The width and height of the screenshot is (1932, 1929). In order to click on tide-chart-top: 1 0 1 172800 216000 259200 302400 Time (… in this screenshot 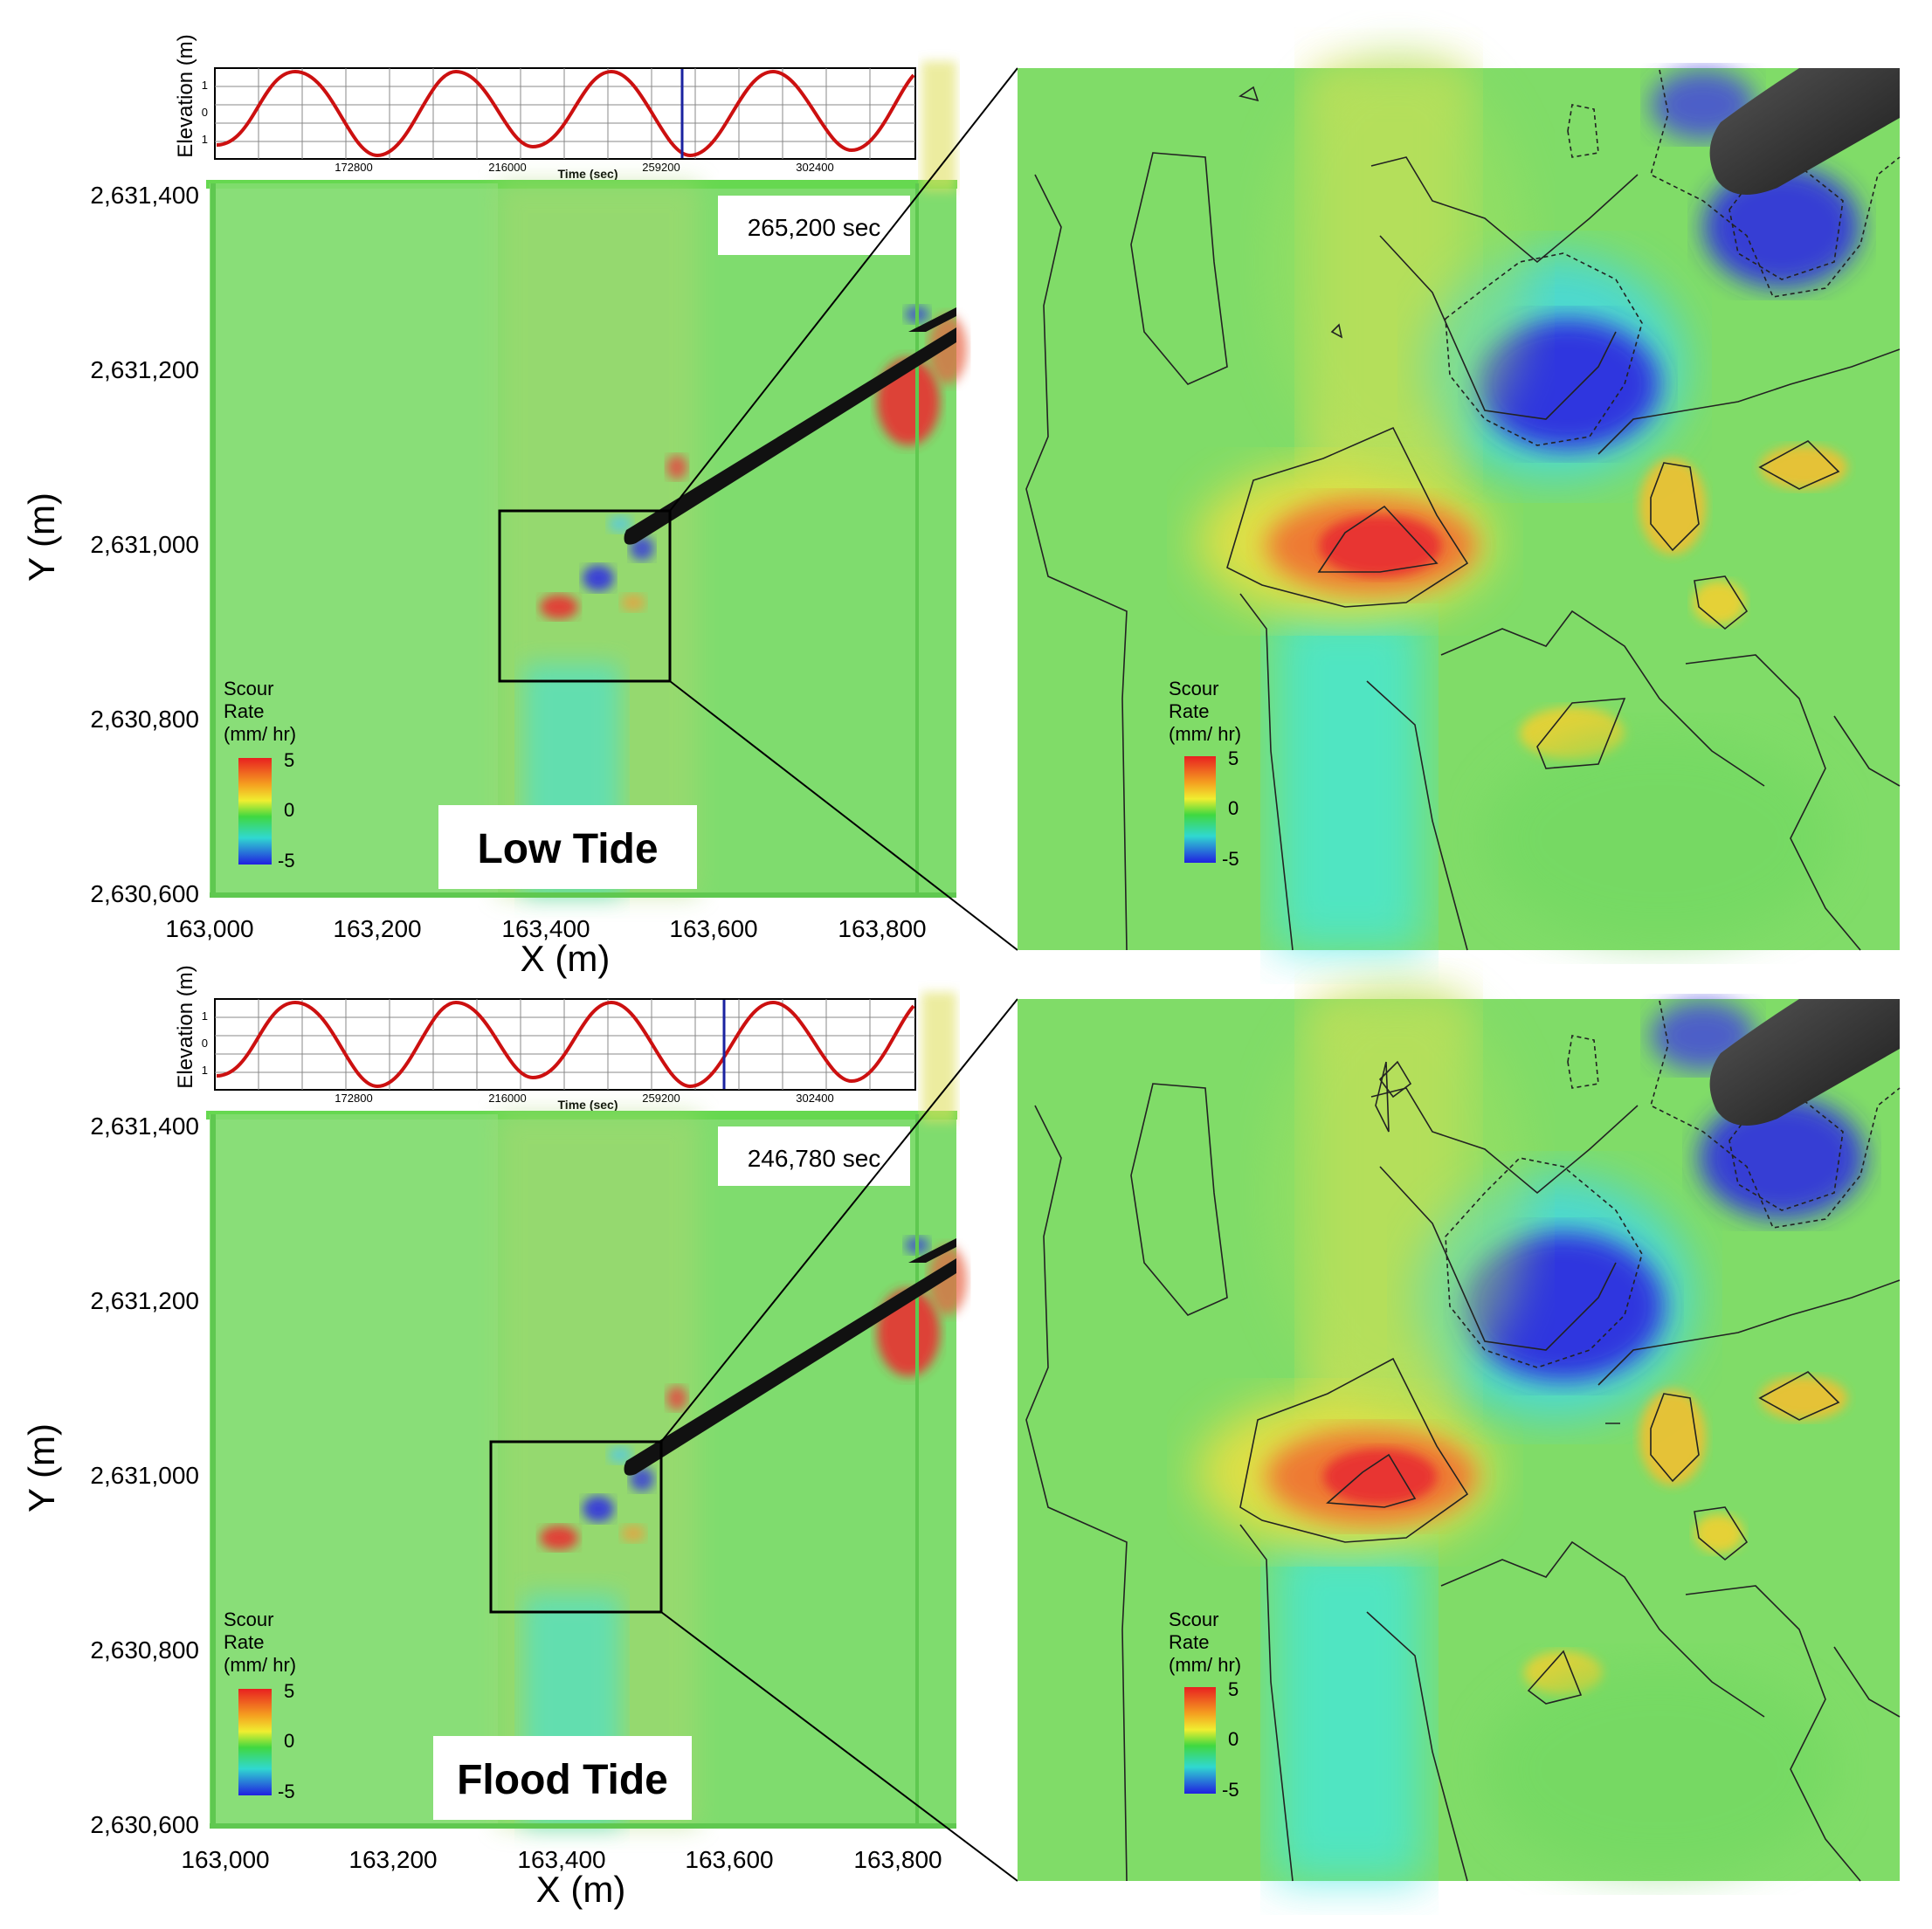, I will do `click(545, 107)`.